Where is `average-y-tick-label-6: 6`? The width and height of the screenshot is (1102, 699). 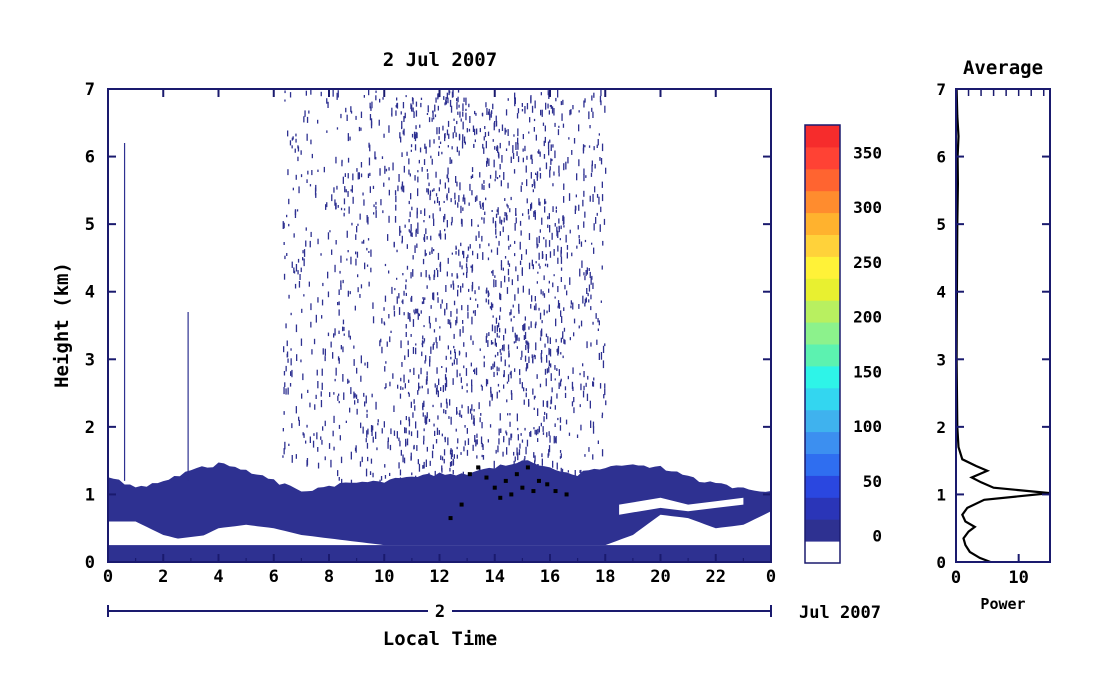 average-y-tick-label-6: 6 is located at coordinates (941, 157).